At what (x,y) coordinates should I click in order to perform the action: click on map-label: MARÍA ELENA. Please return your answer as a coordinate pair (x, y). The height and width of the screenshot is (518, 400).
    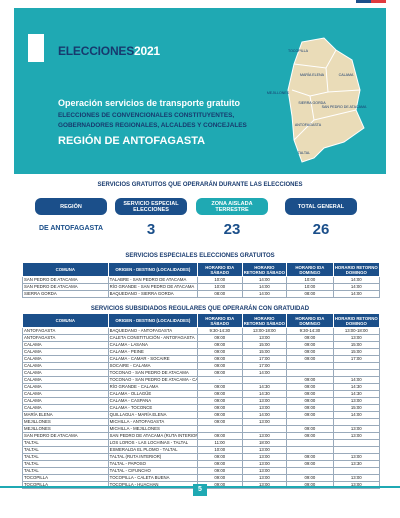
    Looking at the image, I should click on (312, 75).